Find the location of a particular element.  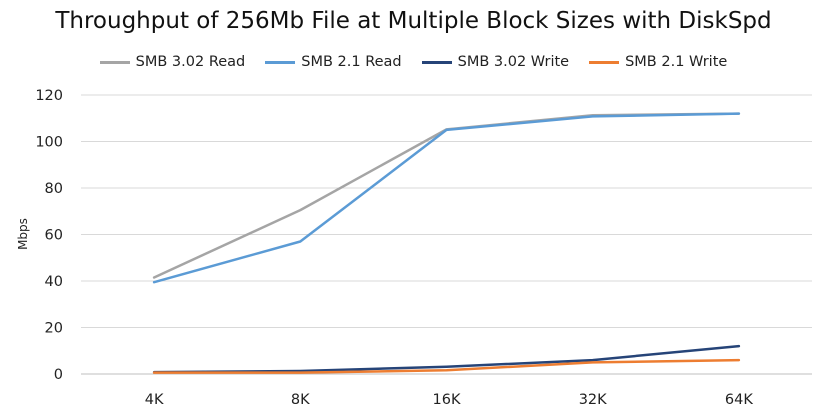

x-axis-ticks: 4K 8K 16K 32K 64K is located at coordinates (449, 400).